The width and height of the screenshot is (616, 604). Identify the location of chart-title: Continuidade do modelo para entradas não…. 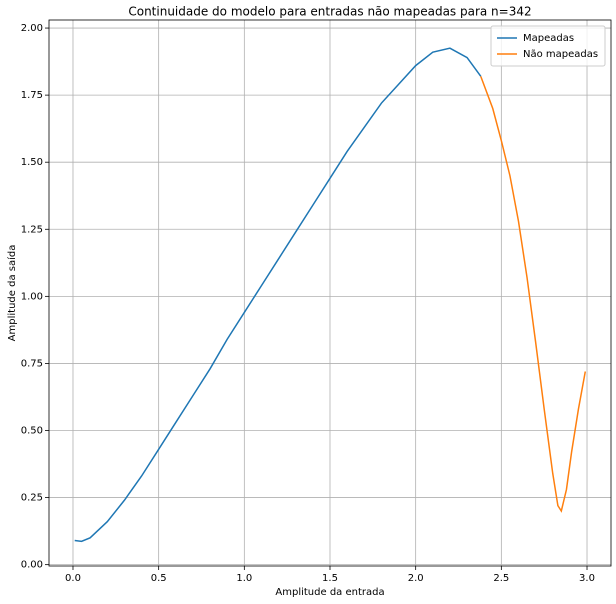
(329, 12).